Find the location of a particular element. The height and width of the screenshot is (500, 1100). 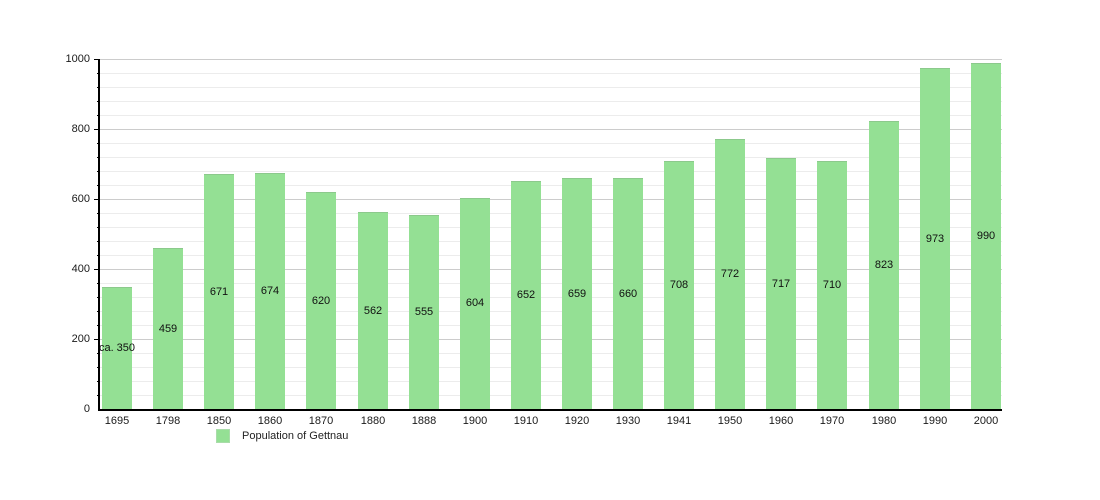

x-tick-label: 2000 is located at coordinates (986, 421).